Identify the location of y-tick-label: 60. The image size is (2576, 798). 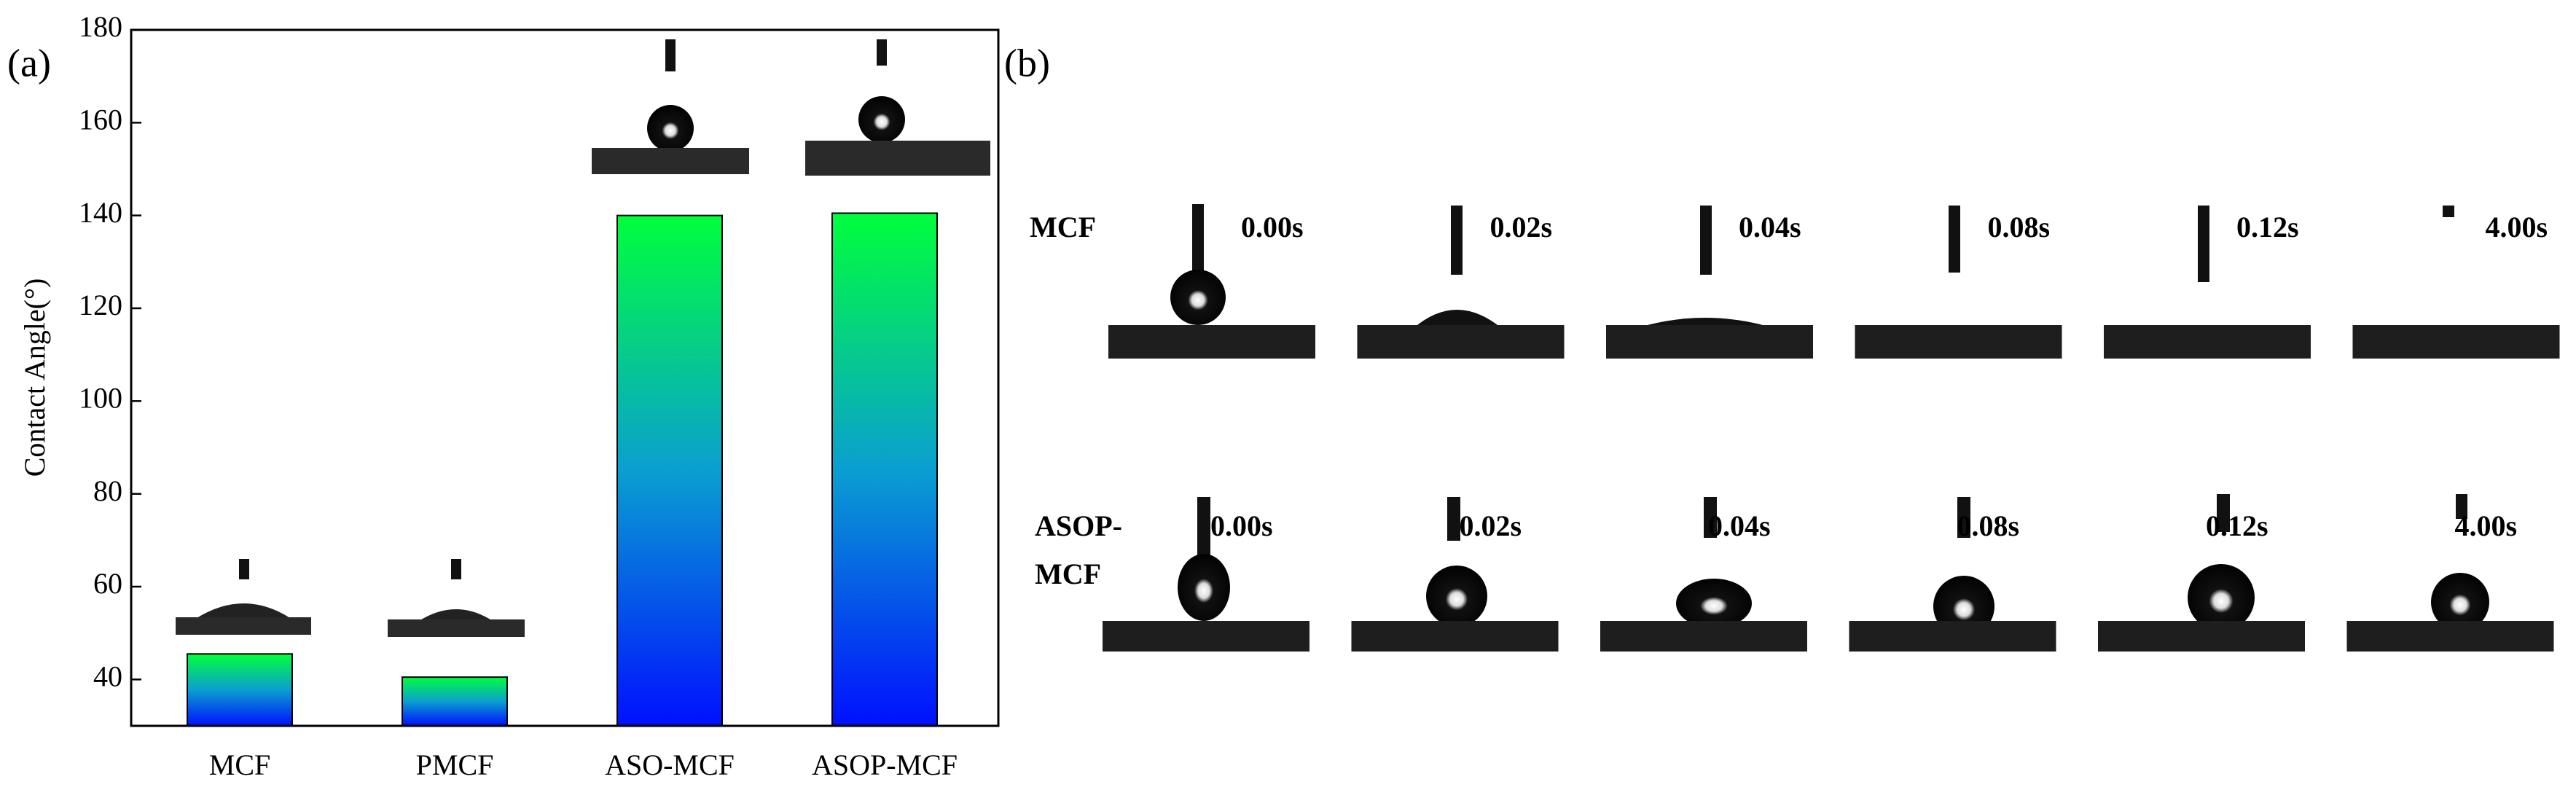
(107, 583).